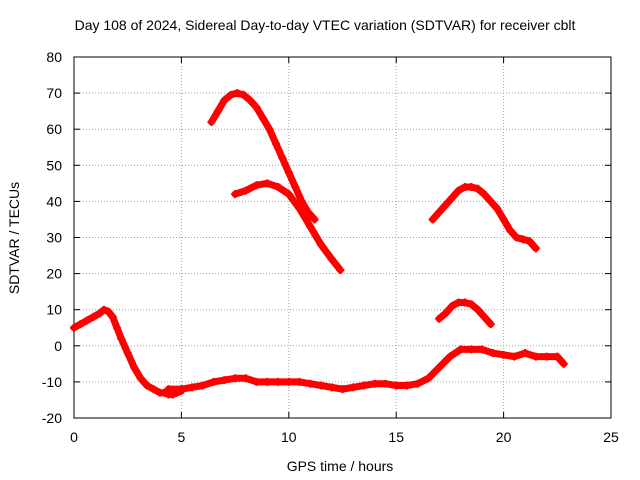 This screenshot has width=640, height=480. Describe the element at coordinates (54, 129) in the screenshot. I see `y-tick-label: 60` at that location.